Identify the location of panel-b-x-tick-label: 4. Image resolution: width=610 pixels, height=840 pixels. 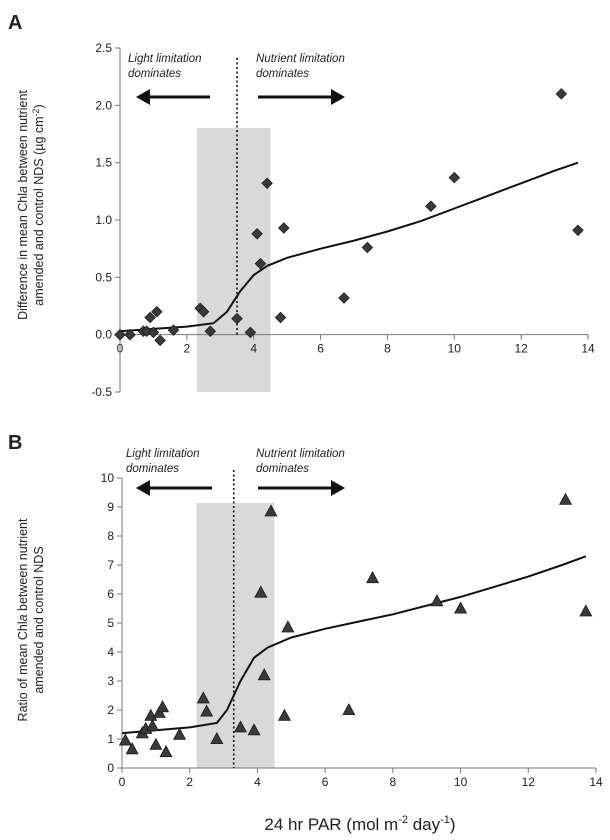
(257, 782).